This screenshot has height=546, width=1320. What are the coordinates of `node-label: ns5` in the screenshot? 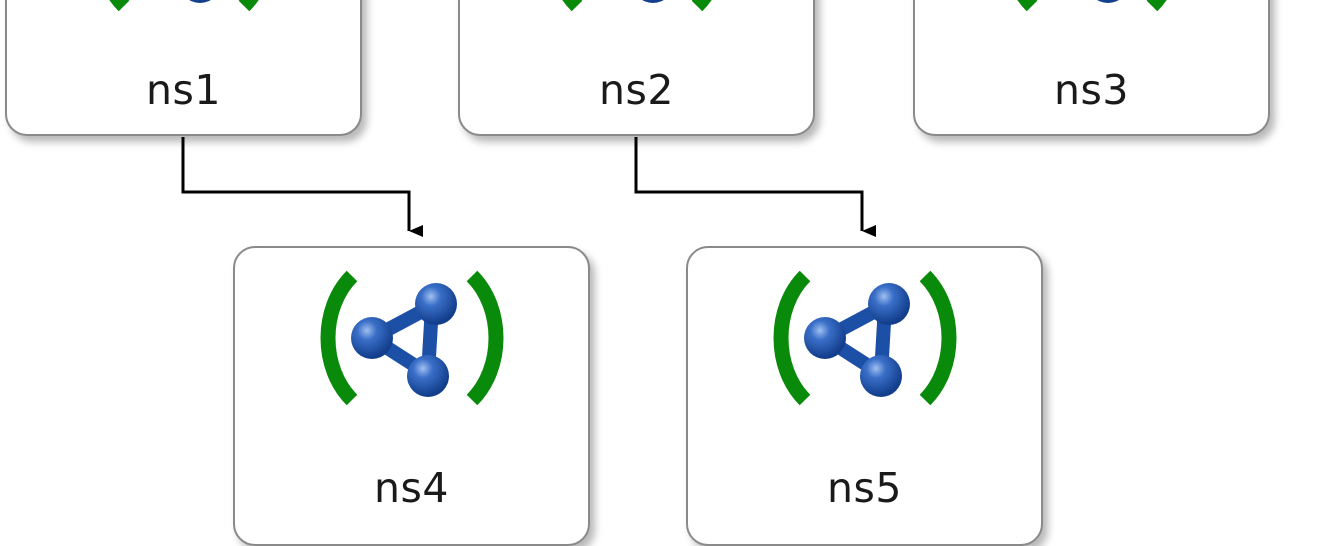 It's located at (864, 488).